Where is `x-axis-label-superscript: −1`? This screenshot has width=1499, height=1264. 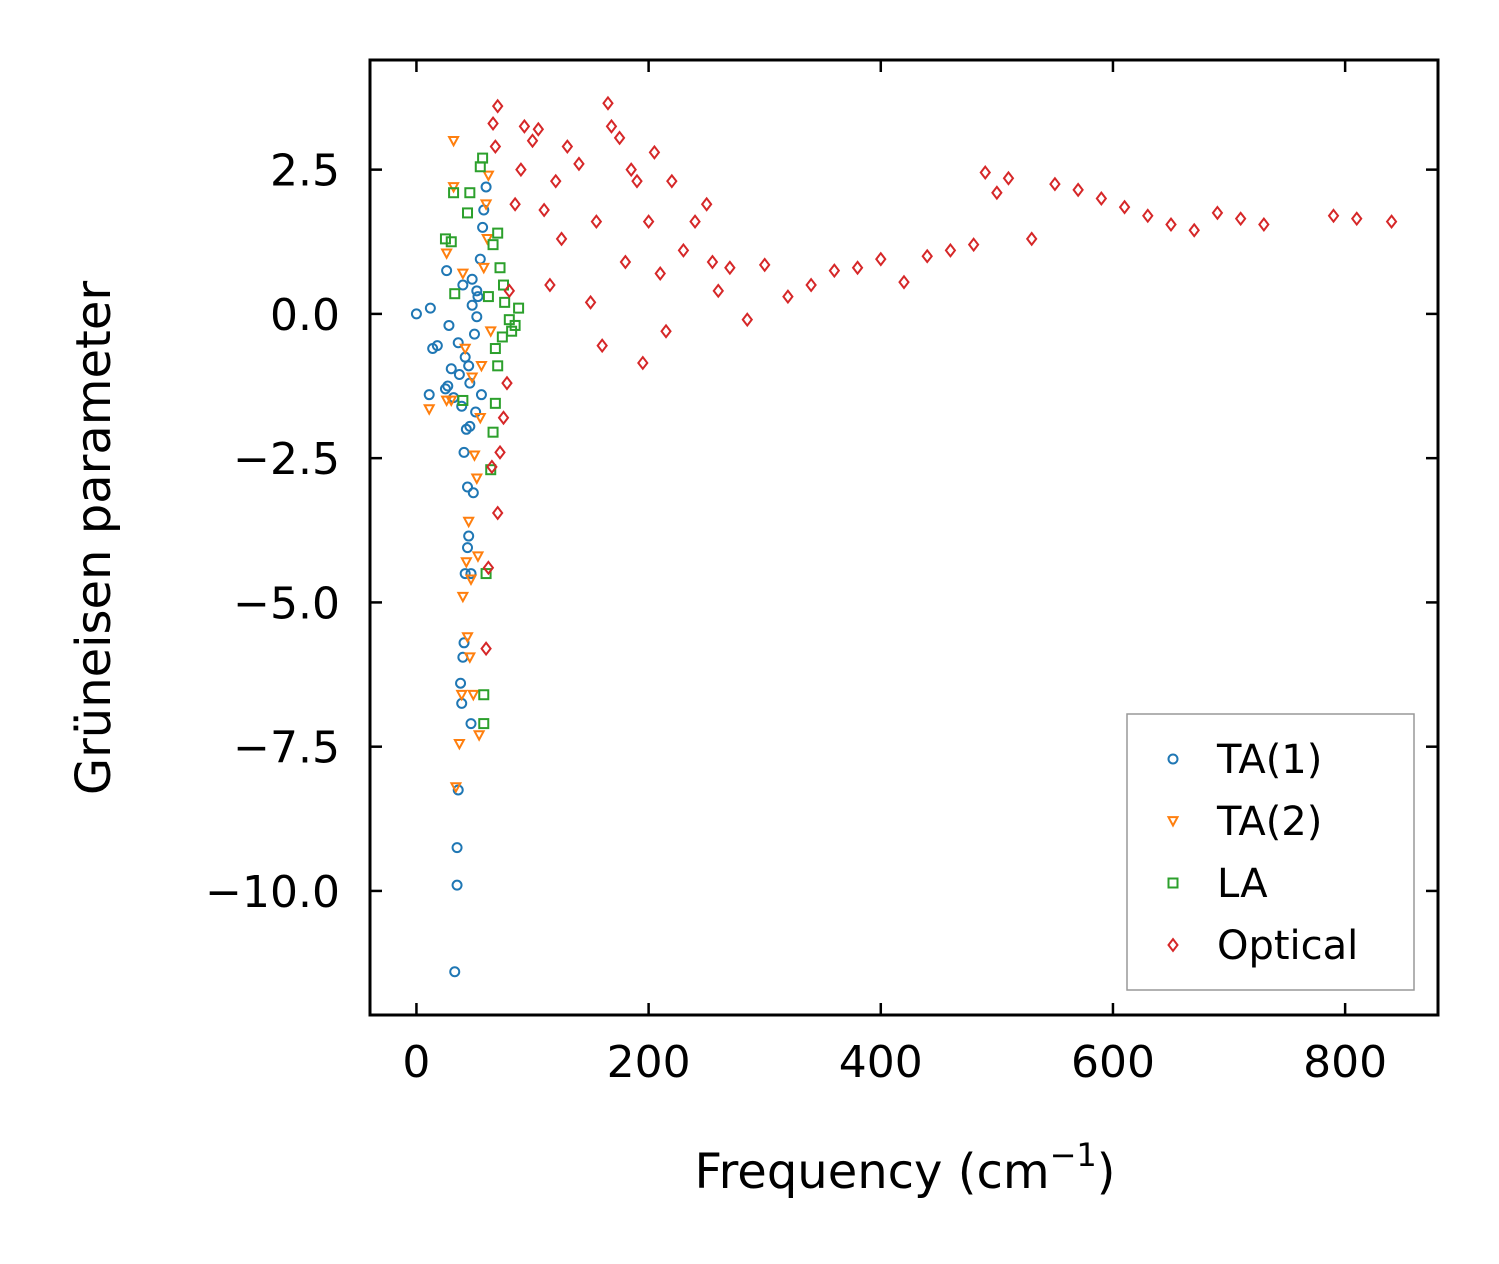
x-axis-label-superscript: −1 is located at coordinates (1073, 1155).